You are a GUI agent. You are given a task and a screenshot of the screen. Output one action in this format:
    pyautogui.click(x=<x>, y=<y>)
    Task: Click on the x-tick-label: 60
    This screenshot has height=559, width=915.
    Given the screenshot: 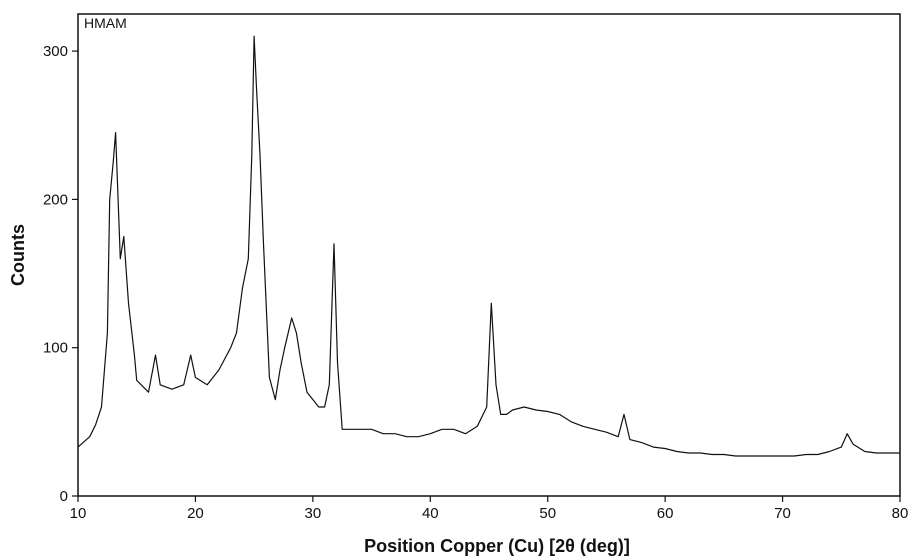 What is the action you would take?
    pyautogui.click(x=665, y=513)
    